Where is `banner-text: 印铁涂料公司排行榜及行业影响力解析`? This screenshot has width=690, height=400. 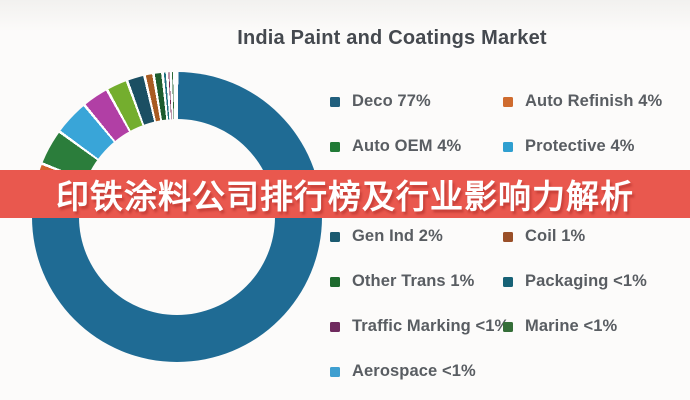 banner-text: 印铁涂料公司排行榜及行业影响力解析 is located at coordinates (345, 196).